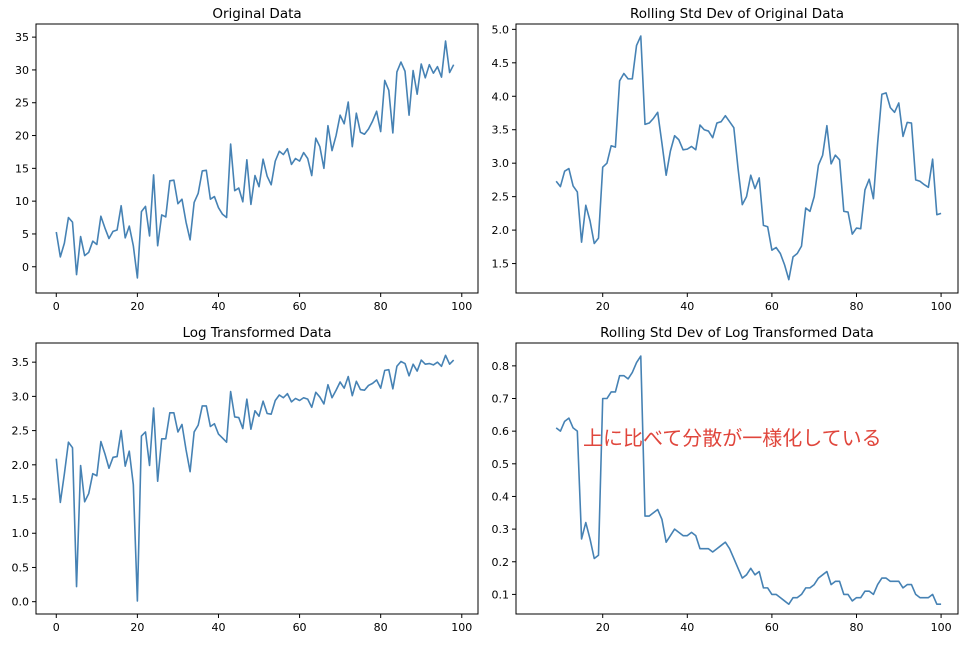 This screenshot has height=650, width=972. I want to click on y-tick-label: 0, so click(25, 267).